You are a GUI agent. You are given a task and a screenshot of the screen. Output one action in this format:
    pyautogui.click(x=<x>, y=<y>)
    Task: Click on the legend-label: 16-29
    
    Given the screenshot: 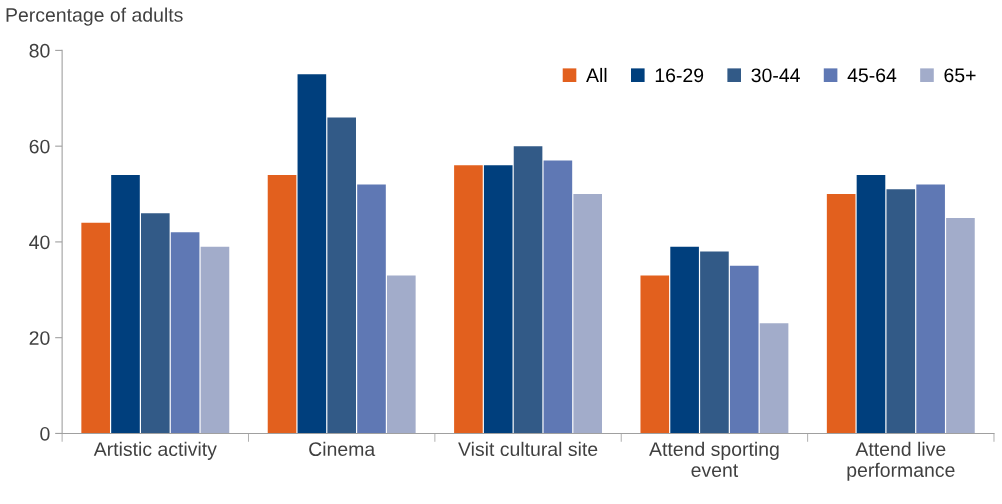 What is the action you would take?
    pyautogui.click(x=679, y=75)
    